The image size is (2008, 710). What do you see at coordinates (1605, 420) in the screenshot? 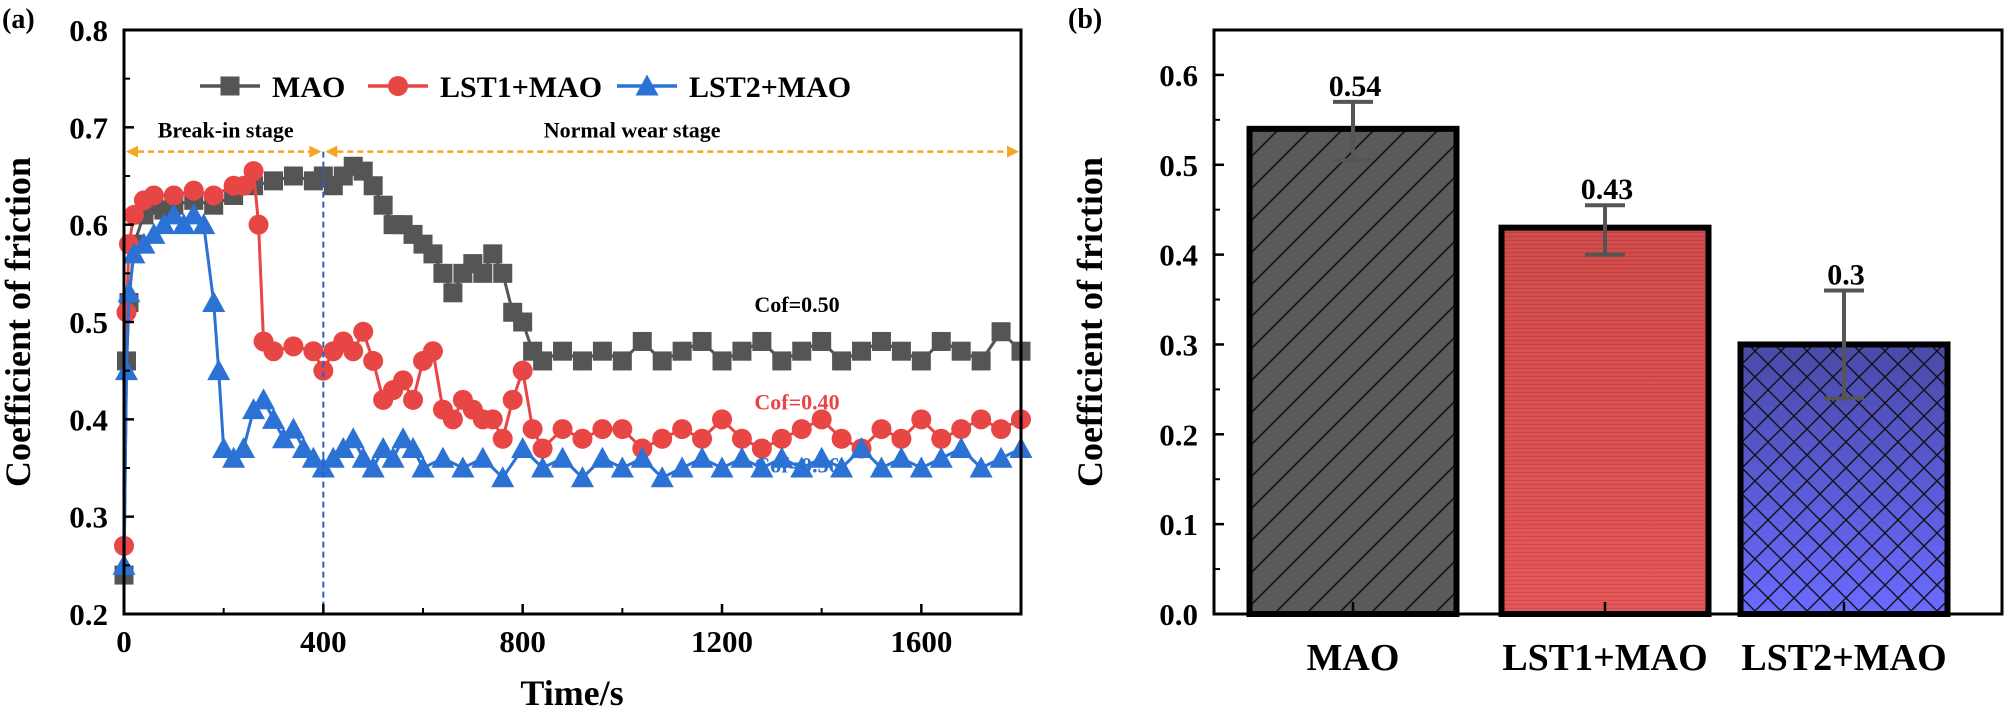
I see `bar-pattern` at bounding box center [1605, 420].